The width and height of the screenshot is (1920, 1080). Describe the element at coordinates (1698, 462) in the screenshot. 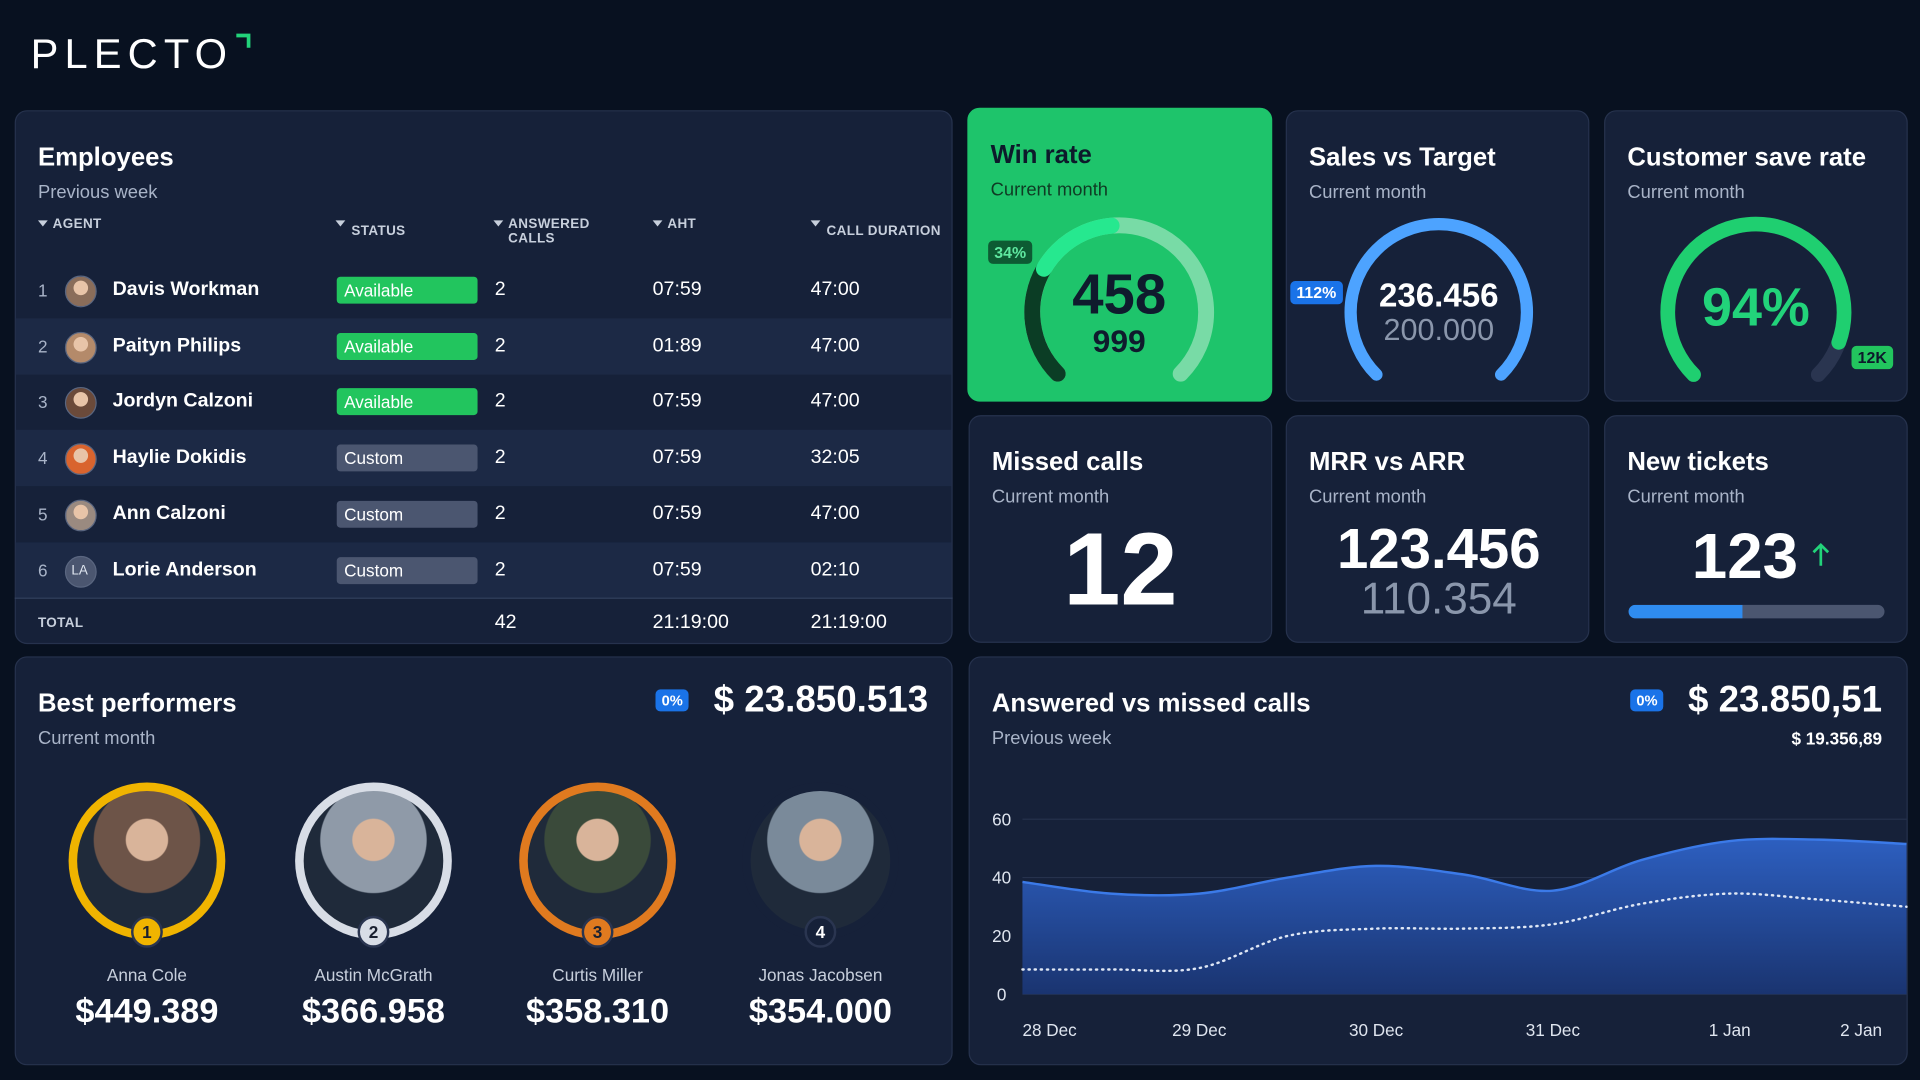

I see `card-title: New tickets` at that location.